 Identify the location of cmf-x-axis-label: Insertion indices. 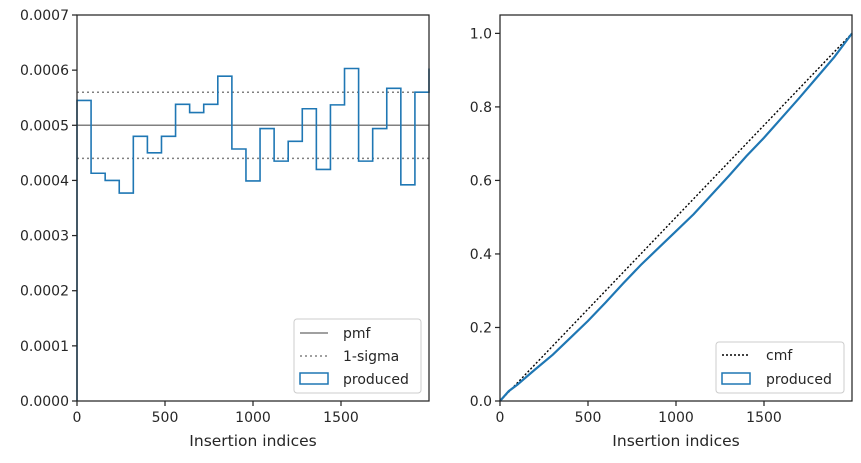
(675, 441).